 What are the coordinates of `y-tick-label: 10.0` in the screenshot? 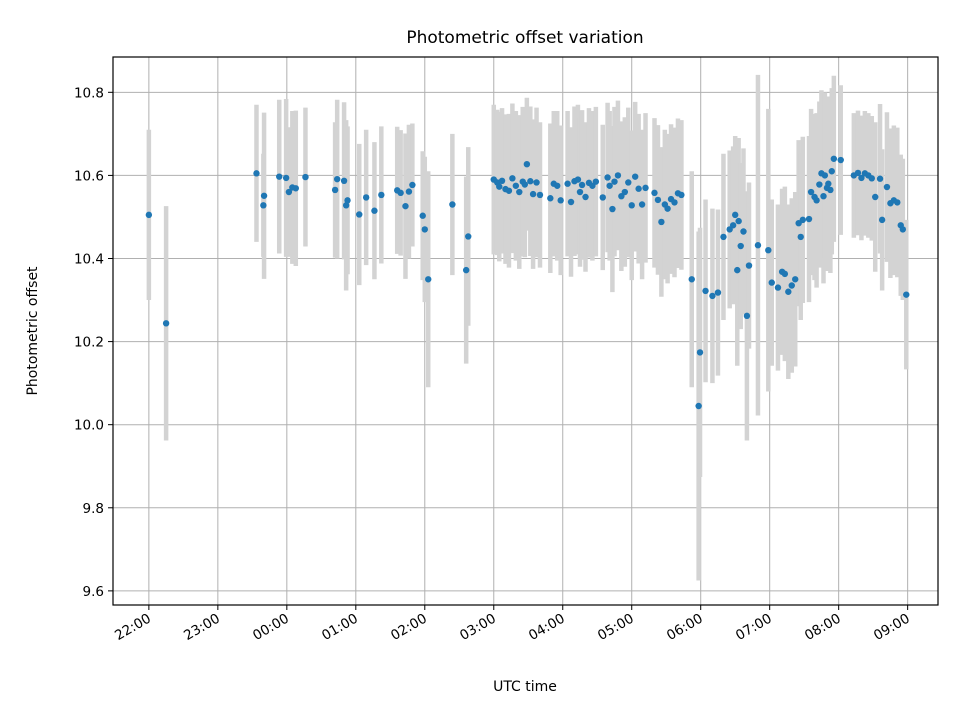 It's located at (89, 426).